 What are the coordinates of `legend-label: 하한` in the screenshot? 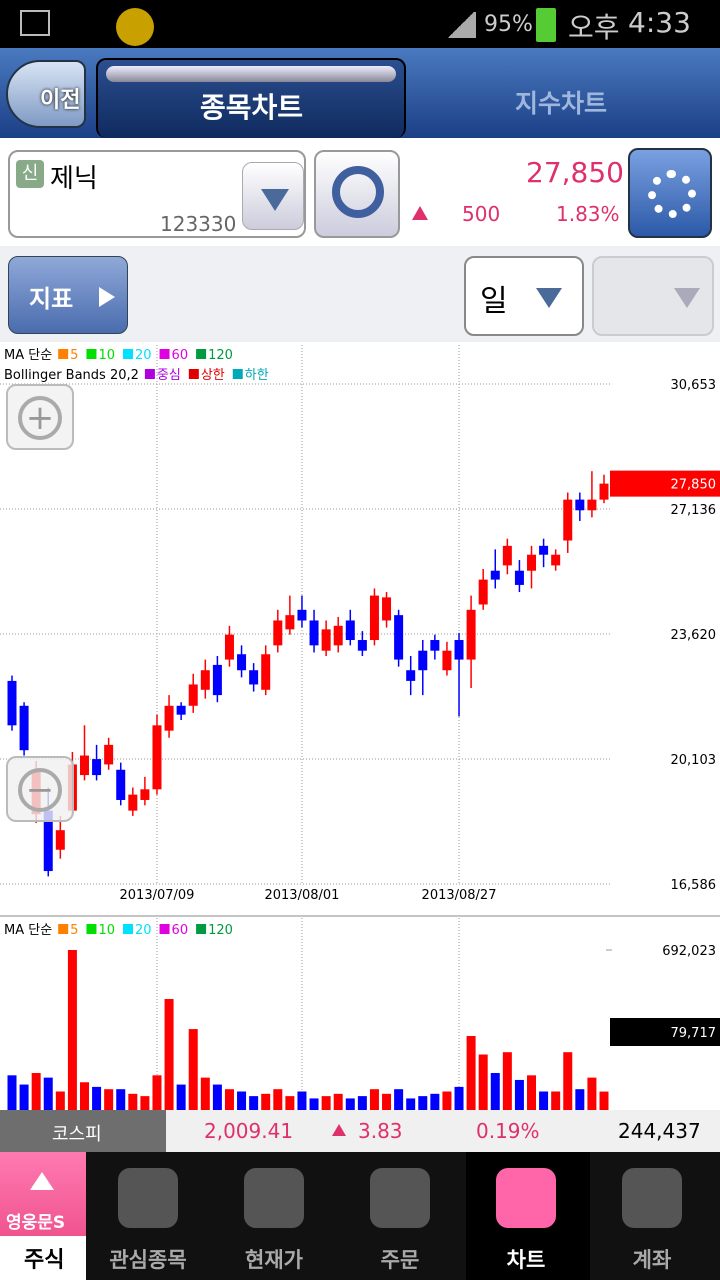 It's located at (257, 375).